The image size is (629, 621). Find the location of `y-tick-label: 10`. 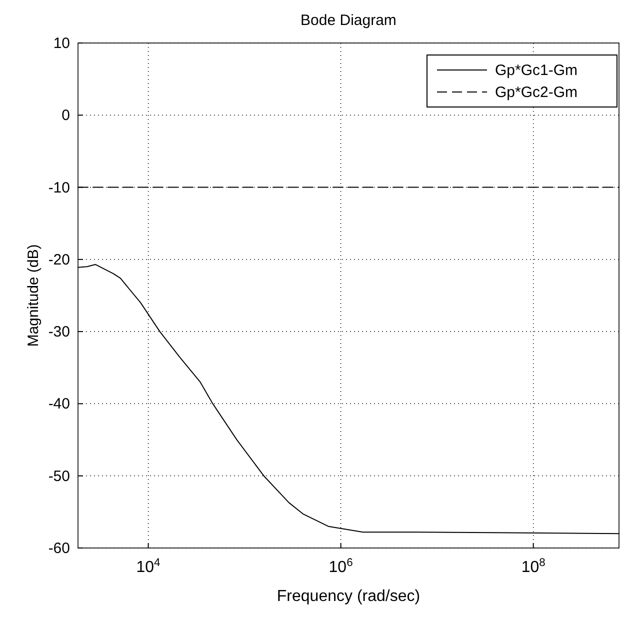

y-tick-label: 10 is located at coordinates (61, 43).